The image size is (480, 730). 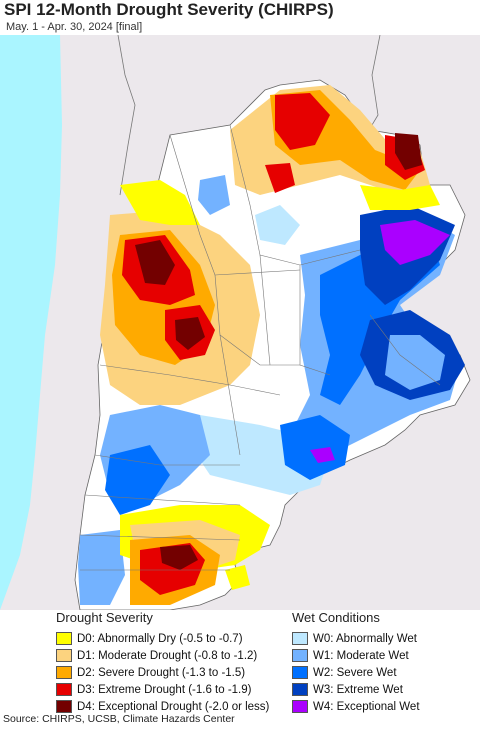 I want to click on legend-item: D0: Abnormally Dry (-0.5 to -0.7), so click(x=162, y=638).